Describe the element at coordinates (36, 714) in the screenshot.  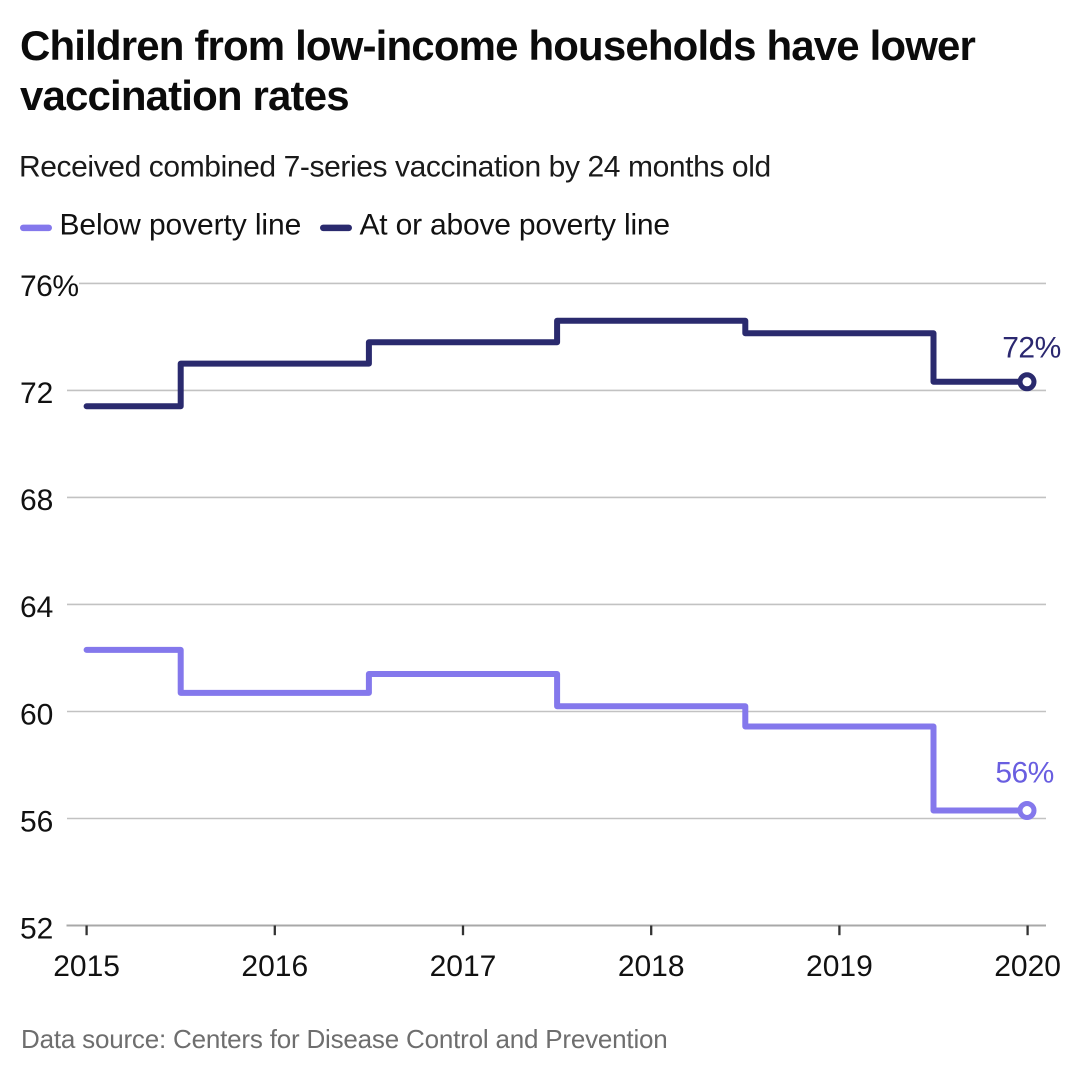
I see `svg-text: 60` at that location.